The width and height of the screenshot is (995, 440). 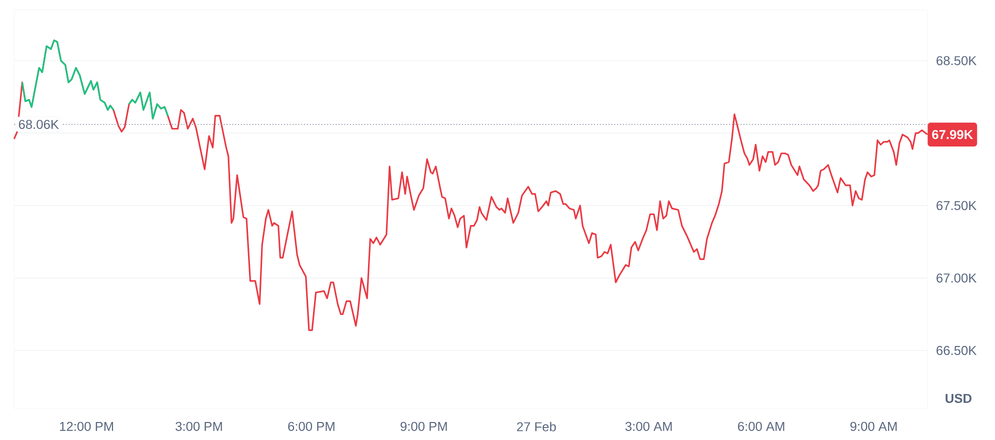 I want to click on x-tick-label: 3:00 PM, so click(x=199, y=427).